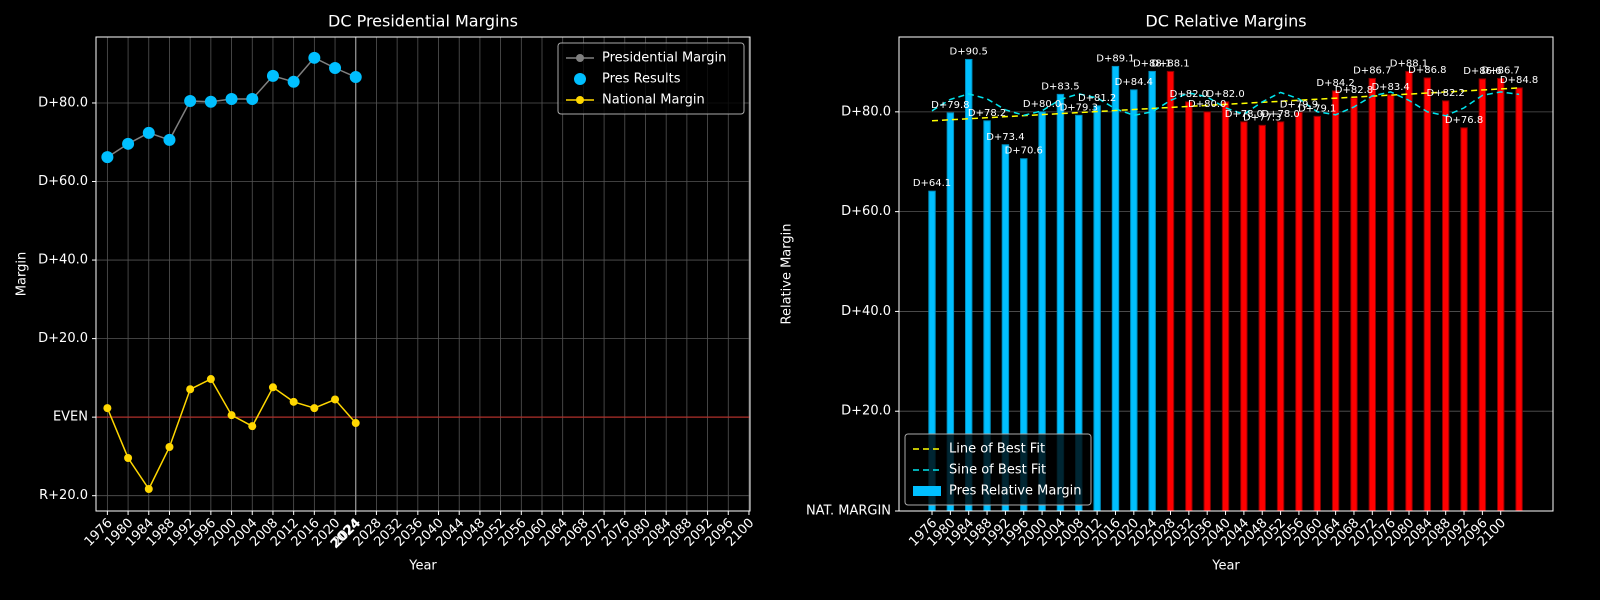 The width and height of the screenshot is (1600, 600). What do you see at coordinates (1446, 93) in the screenshot?
I see `value-label: D+82.2` at bounding box center [1446, 93].